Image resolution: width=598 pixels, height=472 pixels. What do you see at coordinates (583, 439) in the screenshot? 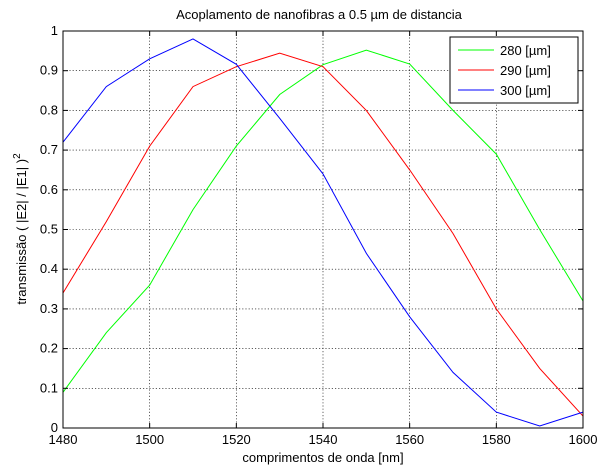
I see `x-tick-label: 1600` at bounding box center [583, 439].